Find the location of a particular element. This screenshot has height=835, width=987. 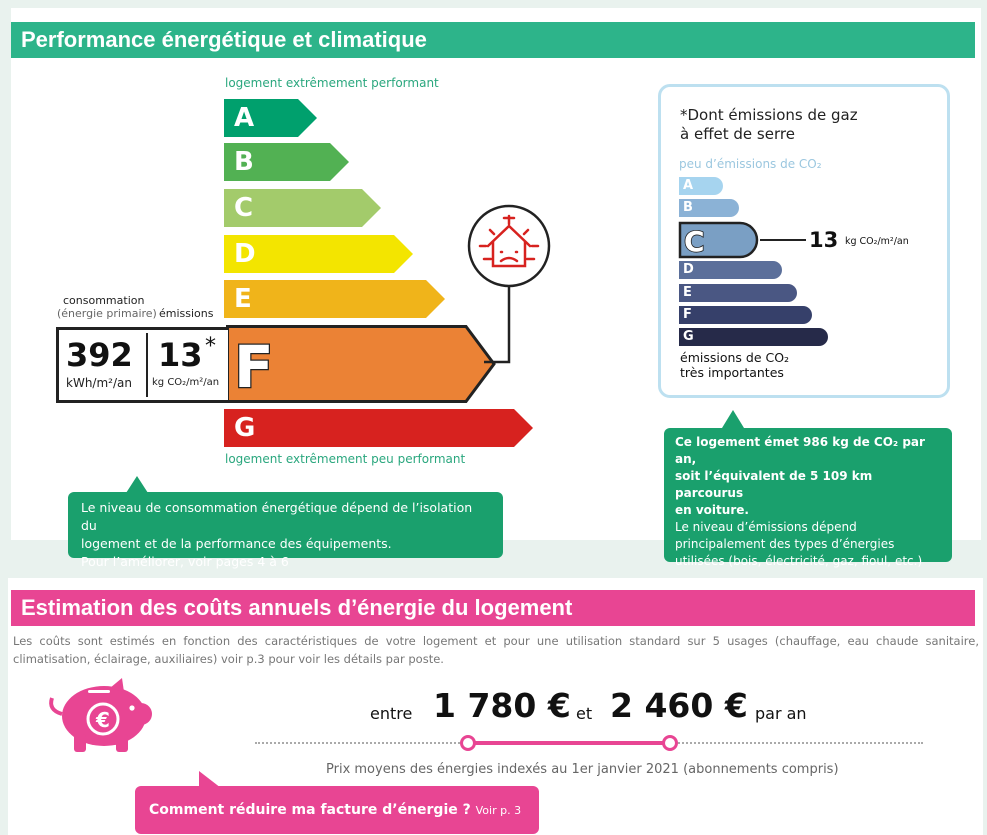

ghg-tip-bold3: en voiture. is located at coordinates (712, 510).